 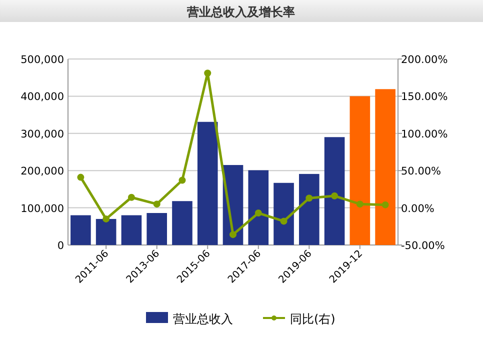 I want to click on y-tick-label: 500,000, so click(x=42, y=60).